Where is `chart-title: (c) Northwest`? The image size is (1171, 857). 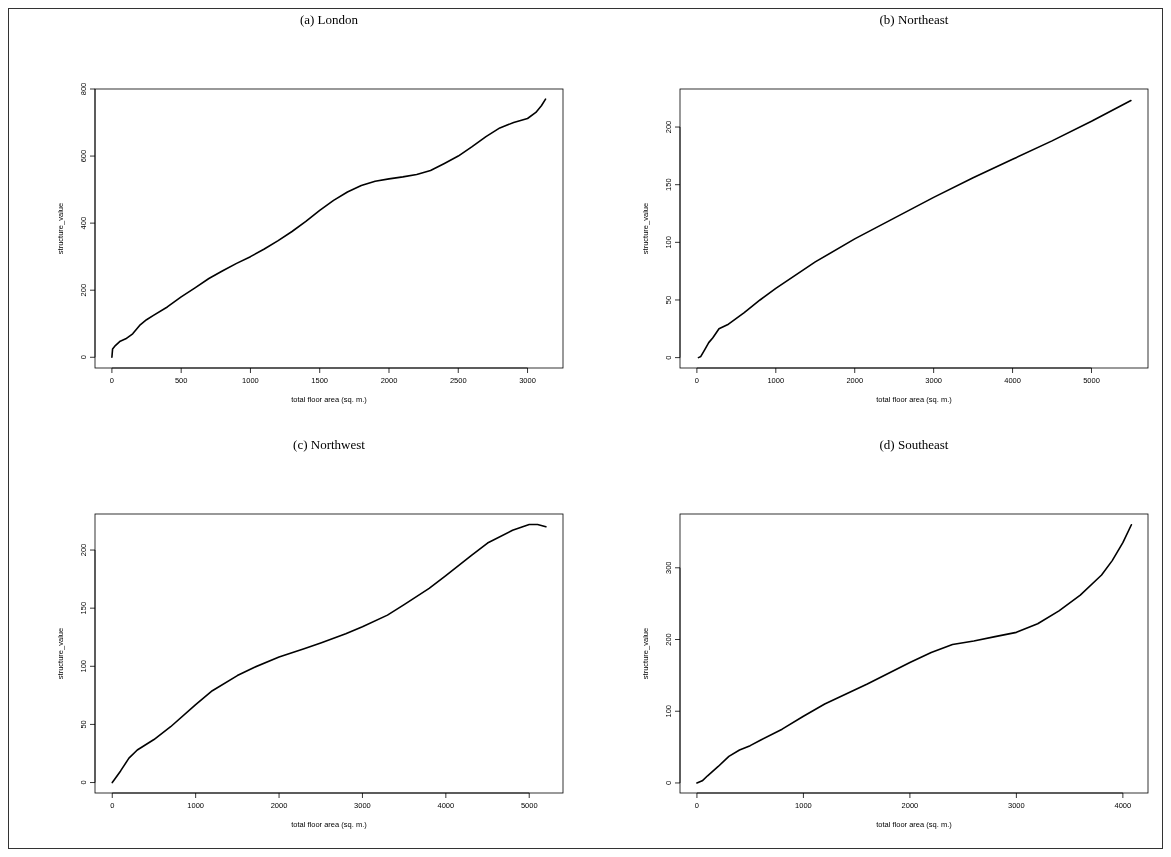 chart-title: (c) Northwest is located at coordinates (329, 444).